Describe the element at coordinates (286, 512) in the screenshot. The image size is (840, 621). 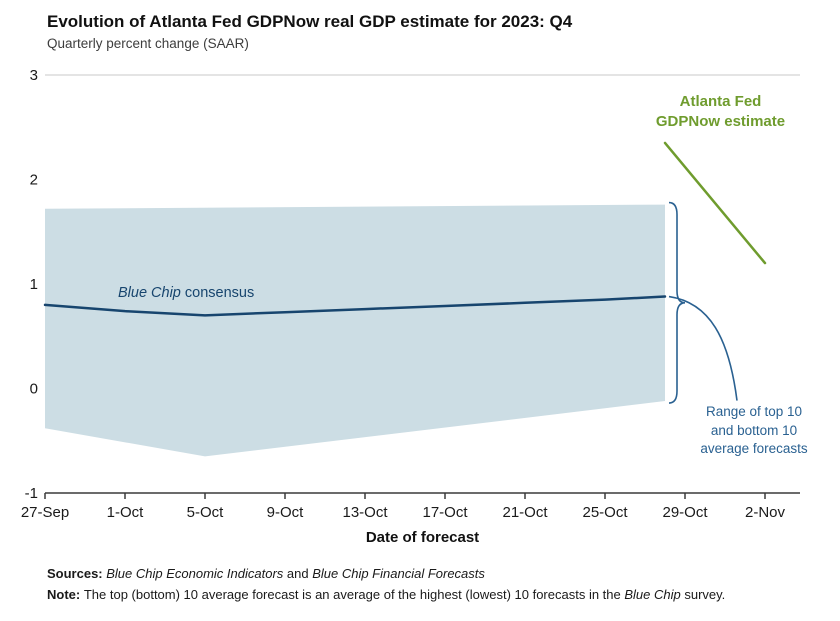
I see `x-tick-label: 9-Oct` at that location.